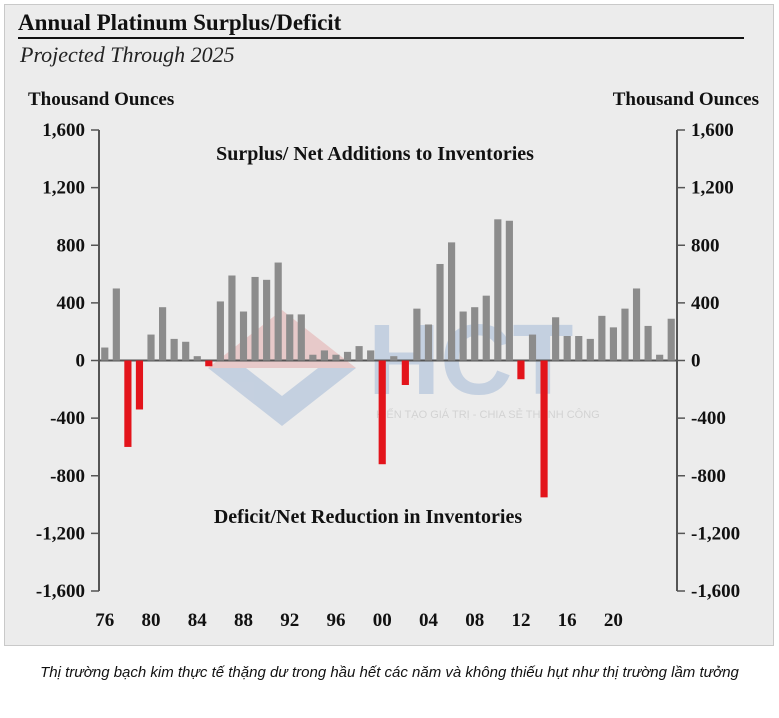 Image resolution: width=779 pixels, height=718 pixels. I want to click on bar-2005, so click(440, 312).